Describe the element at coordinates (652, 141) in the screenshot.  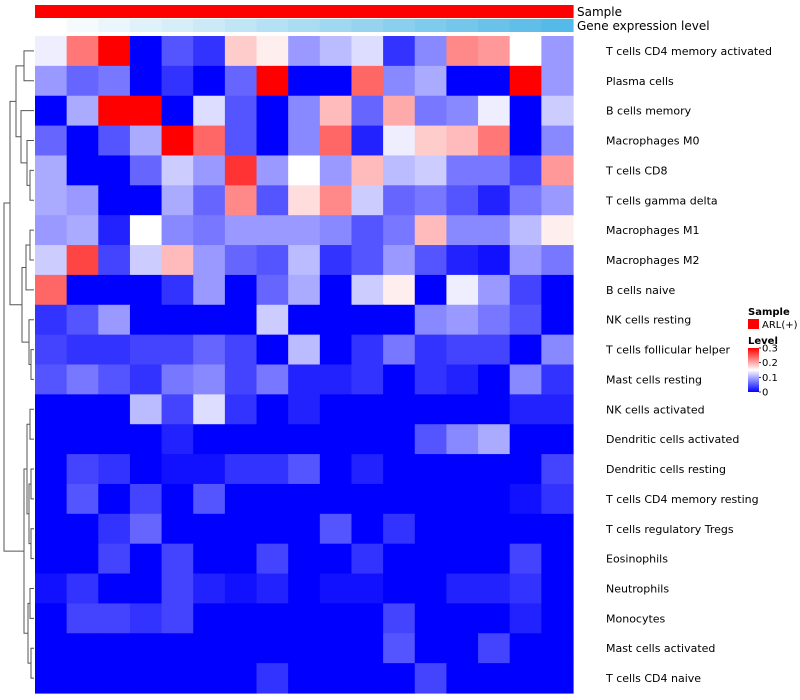
I see `row-label: Macrophages M0` at that location.